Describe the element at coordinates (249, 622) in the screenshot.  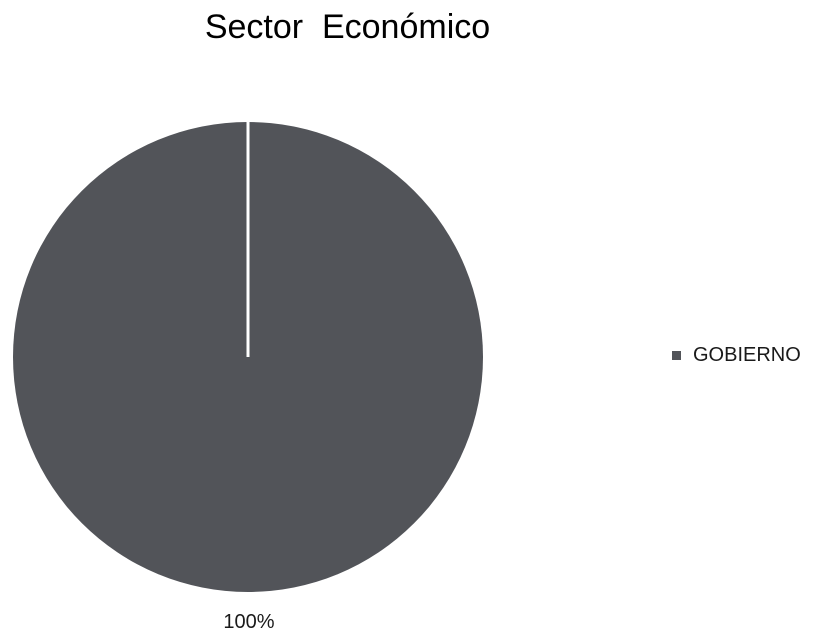
I see `data-label-gobierno: 100%` at that location.